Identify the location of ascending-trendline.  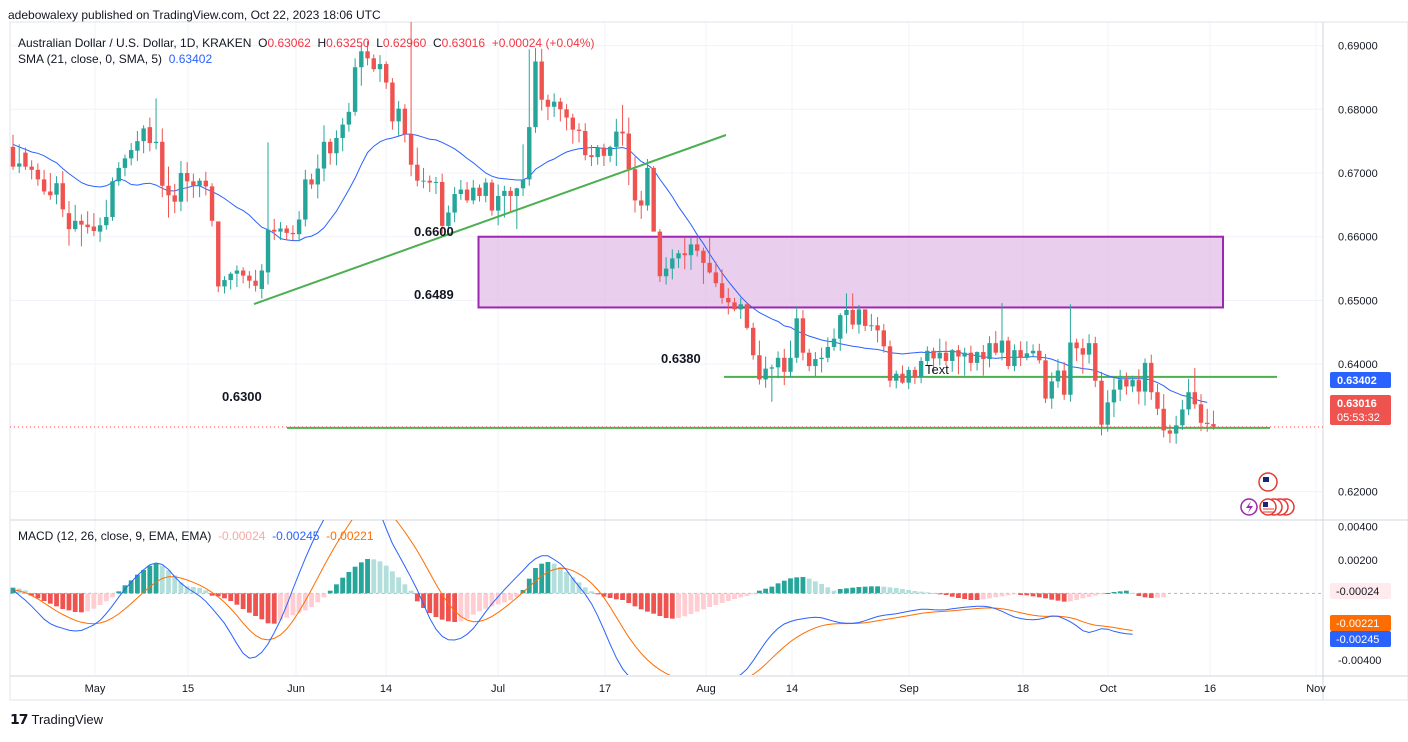
(490, 219).